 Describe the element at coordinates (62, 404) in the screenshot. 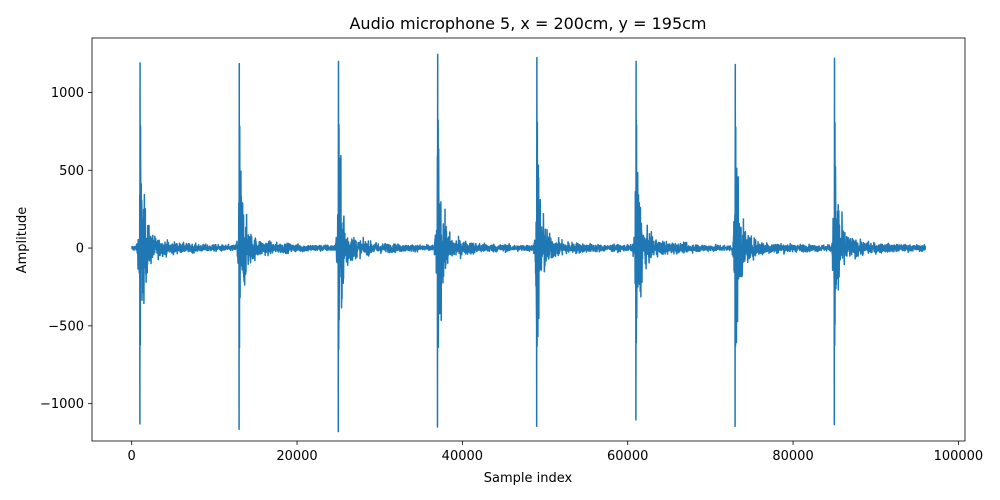

I see `y-tick-label: −1000` at that location.